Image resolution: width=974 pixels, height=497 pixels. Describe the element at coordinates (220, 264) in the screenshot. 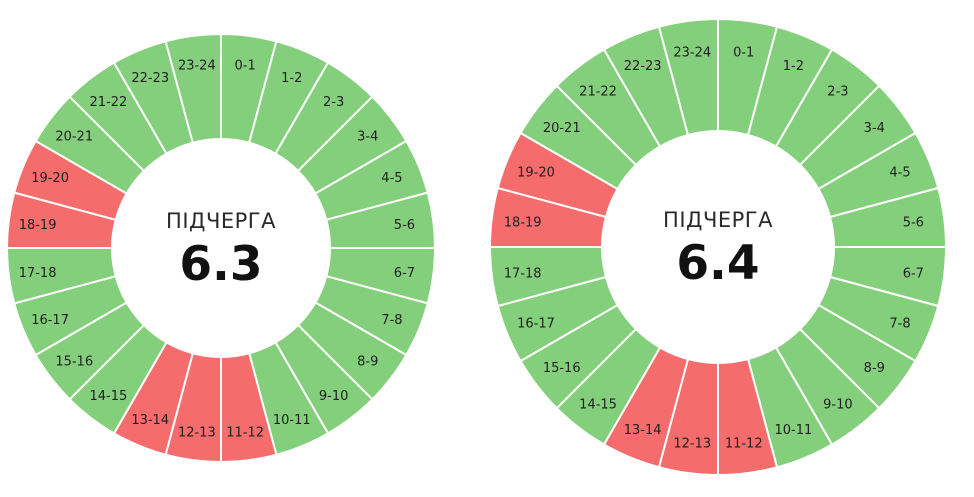

I see `queue-number: 6.3` at that location.